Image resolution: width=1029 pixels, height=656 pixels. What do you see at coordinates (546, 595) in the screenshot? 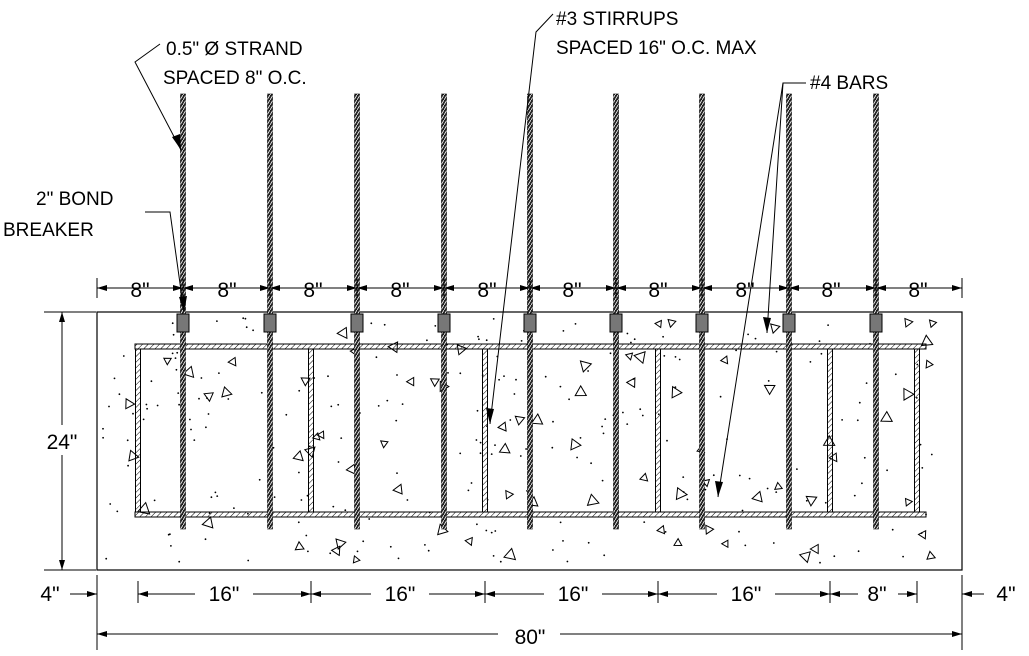
I see `bottom-dimension-labels: 16" 16" 16" 16" 8"` at bounding box center [546, 595].